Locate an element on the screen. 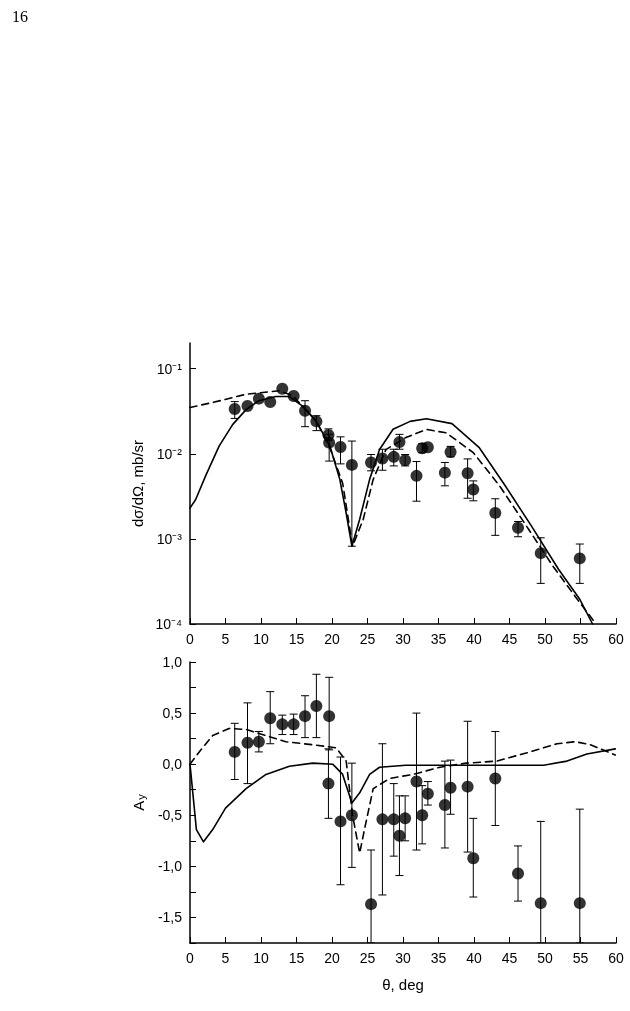 The width and height of the screenshot is (630, 1011). y-tick-label: -1,0 is located at coordinates (170, 866).